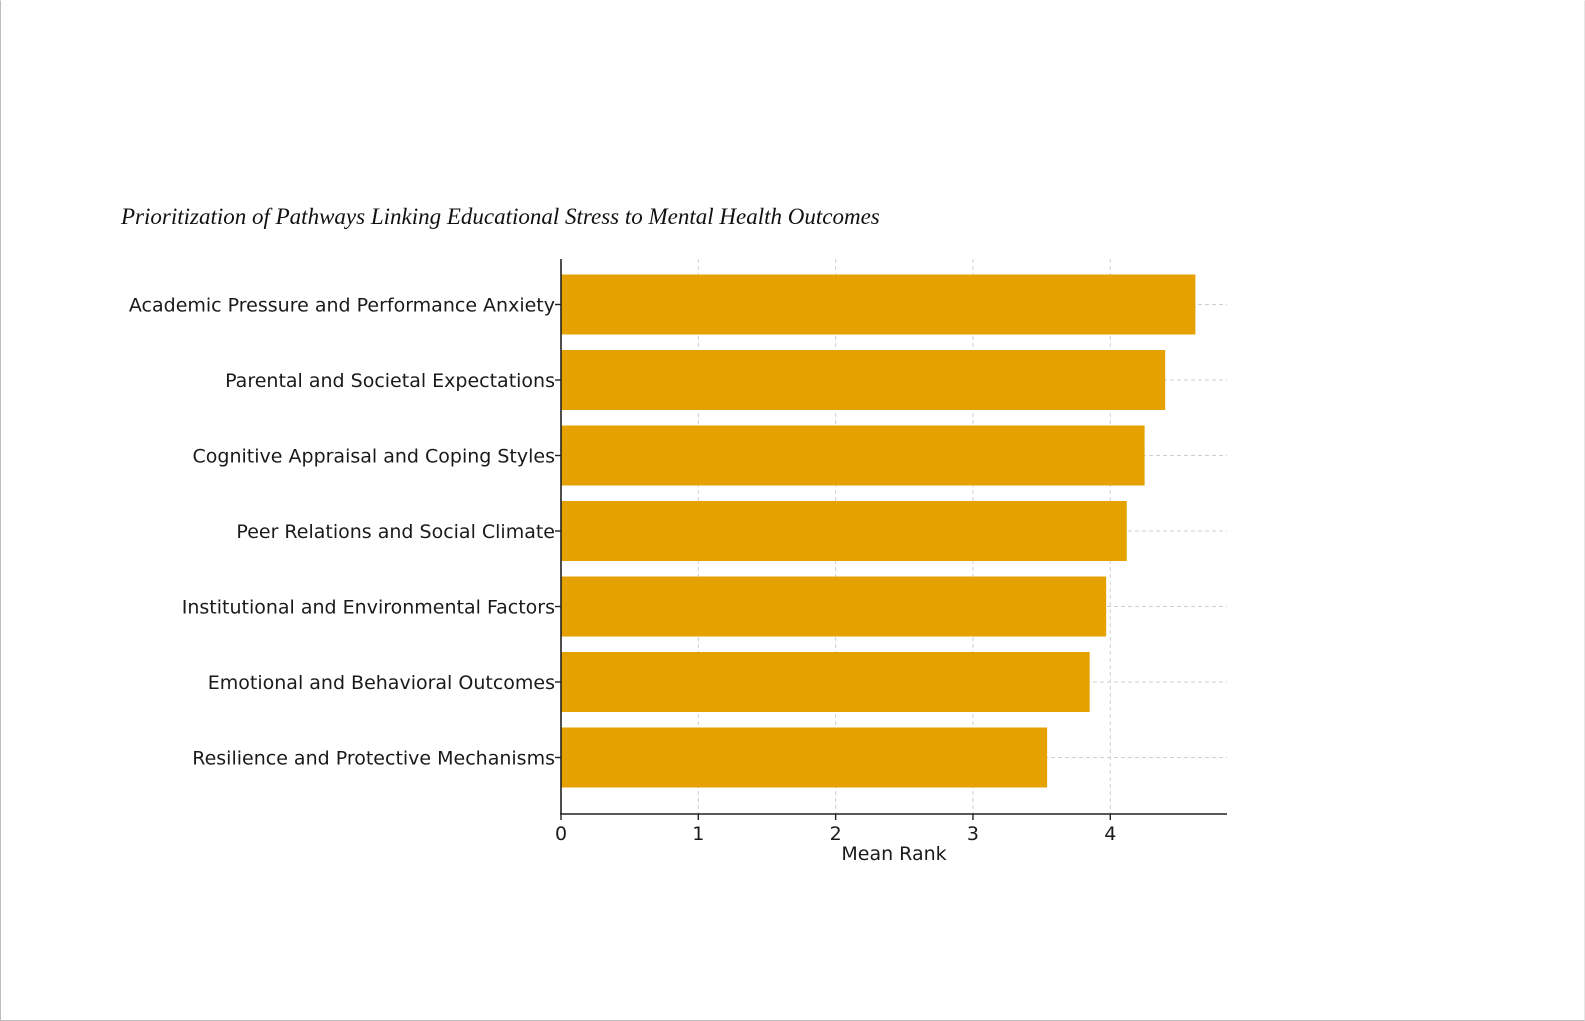 Image resolution: width=1585 pixels, height=1021 pixels. I want to click on category-label-3: Peer Relations and Social Climate, so click(395, 532).